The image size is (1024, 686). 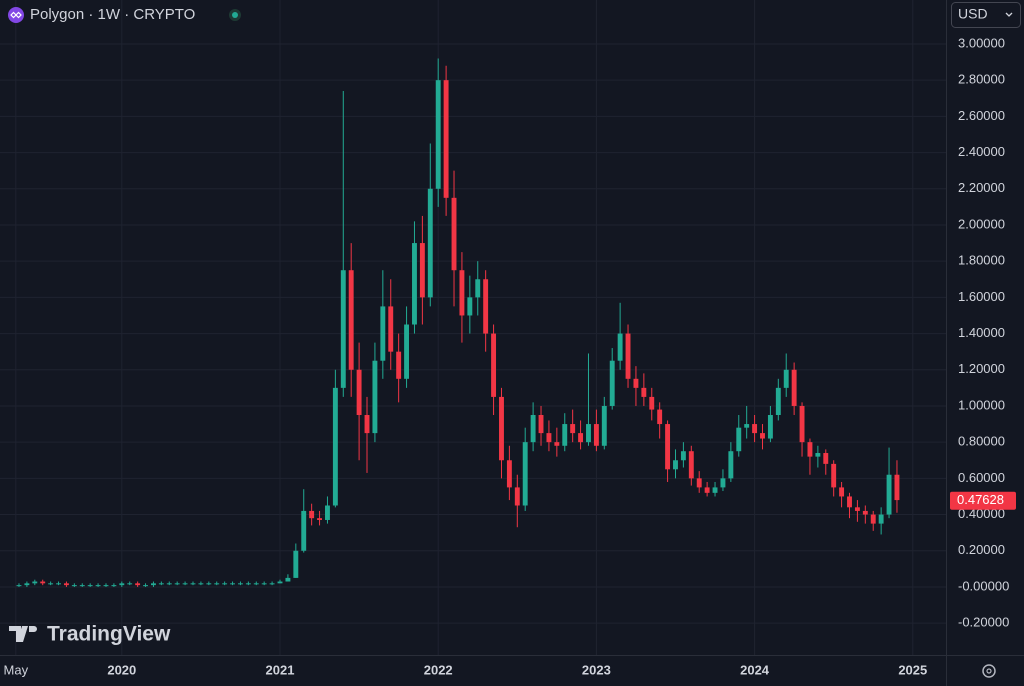 What do you see at coordinates (981, 79) in the screenshot?
I see `y-tick-label: 2.80000` at bounding box center [981, 79].